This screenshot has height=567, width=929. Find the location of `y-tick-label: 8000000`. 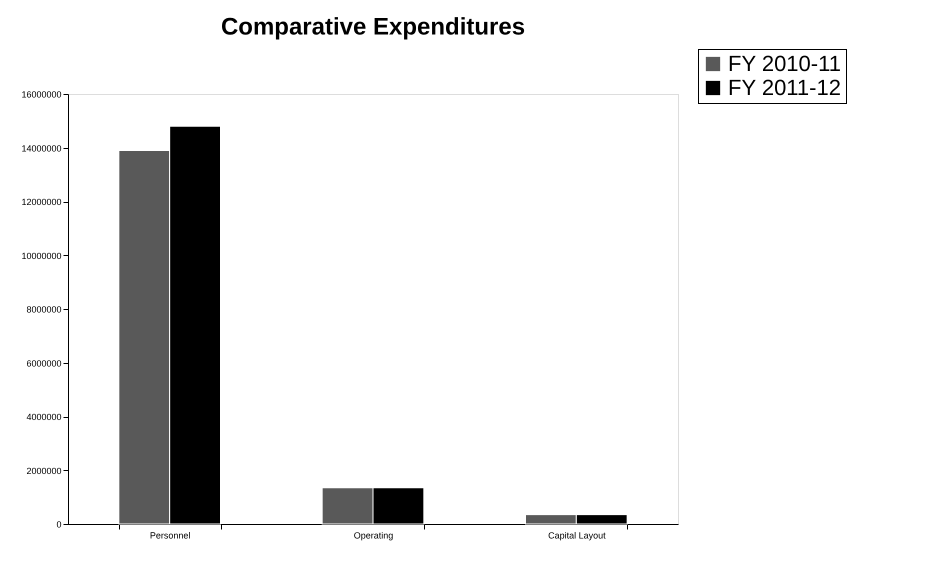

y-tick-label: 8000000 is located at coordinates (44, 309).